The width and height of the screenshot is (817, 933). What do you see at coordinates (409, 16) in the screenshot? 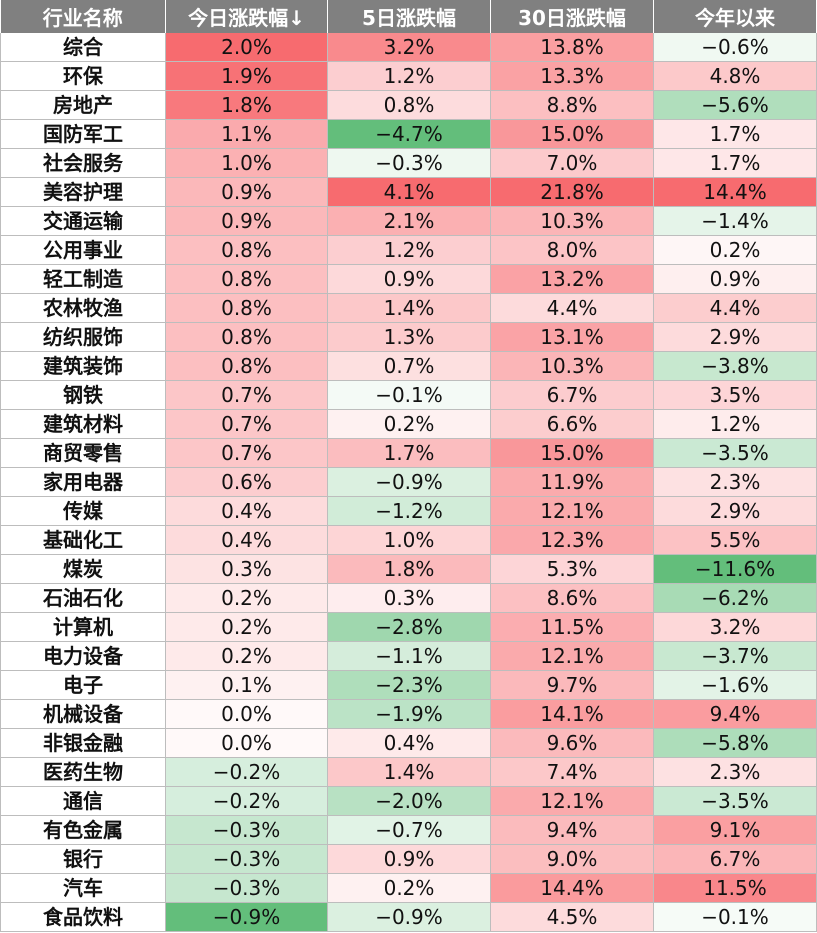
I see `header-5day-change: 5日涨跌幅` at bounding box center [409, 16].